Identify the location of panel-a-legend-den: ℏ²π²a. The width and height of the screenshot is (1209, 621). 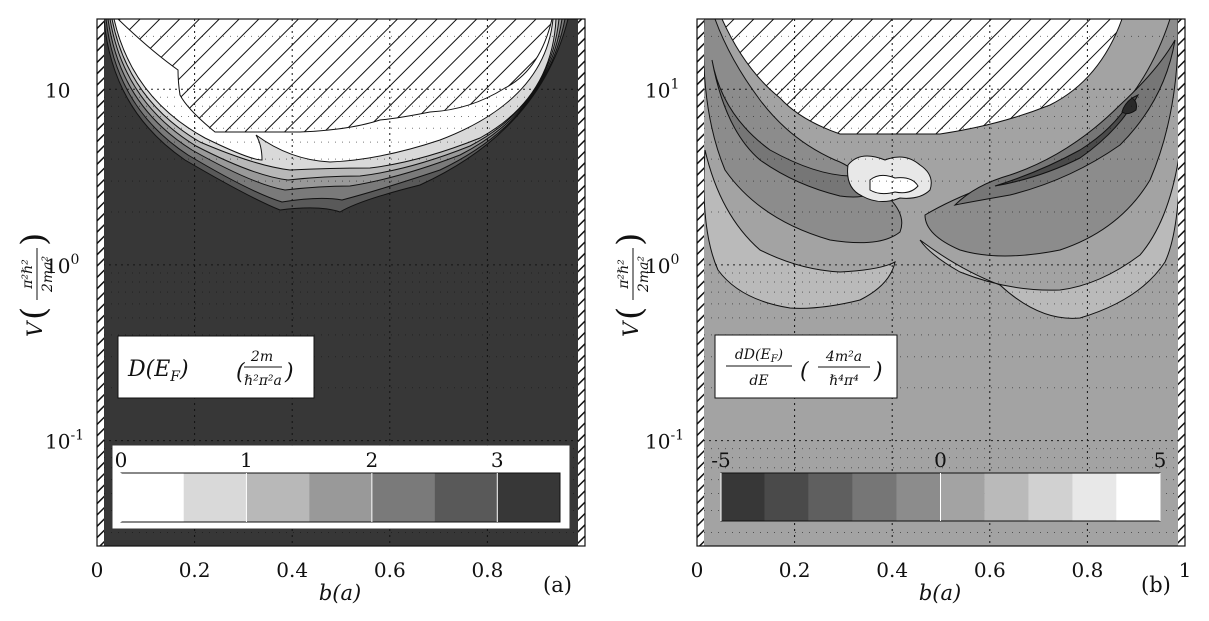
(263, 381).